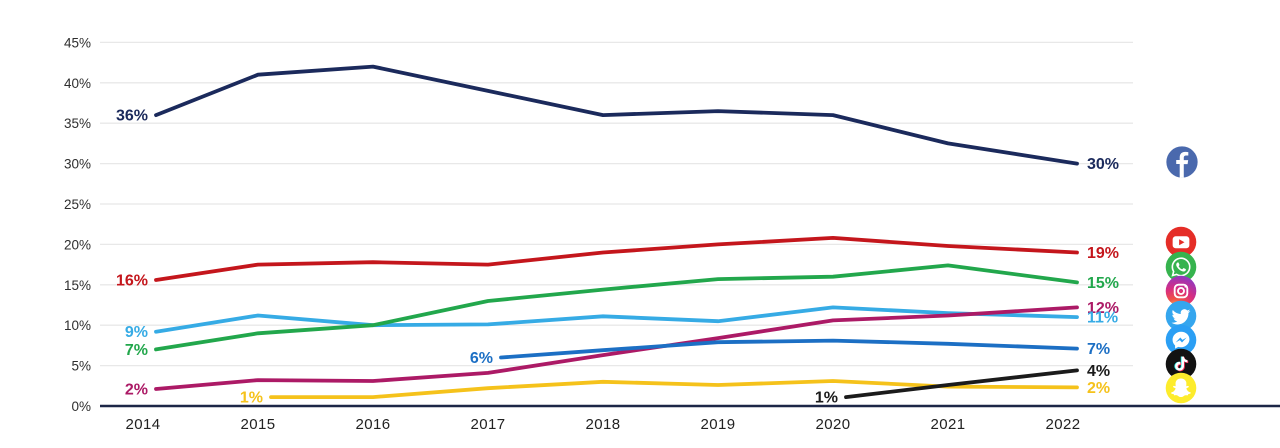 Image resolution: width=1280 pixels, height=448 pixels. I want to click on x-tick-2018: 2018, so click(603, 424).